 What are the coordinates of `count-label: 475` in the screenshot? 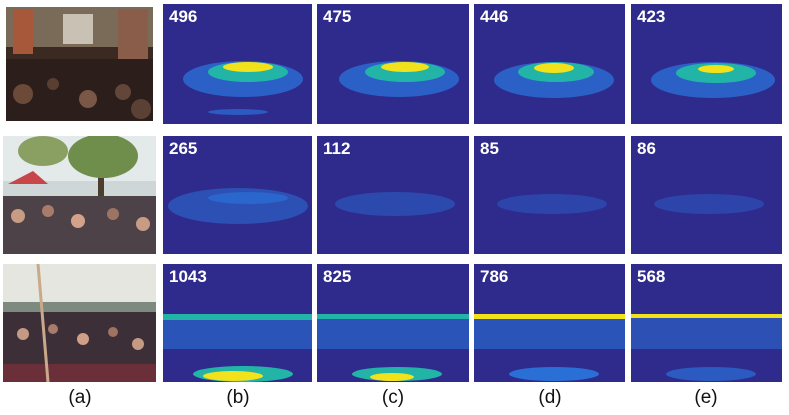 It's located at (337, 16).